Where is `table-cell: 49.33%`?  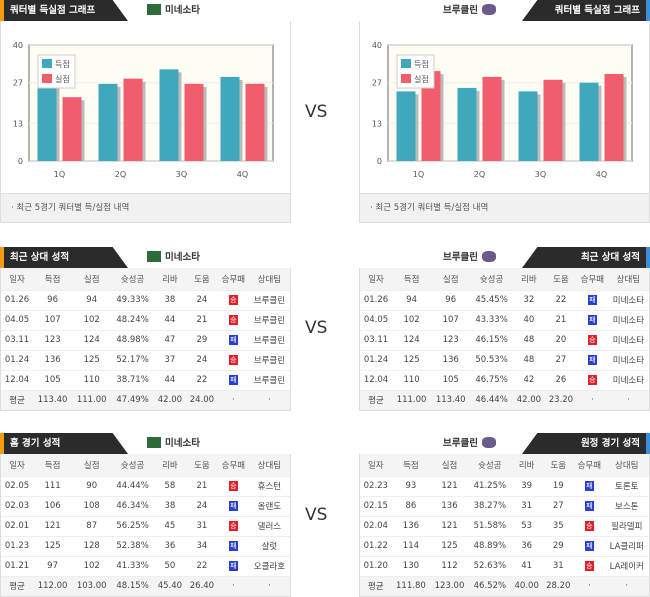 table-cell: 49.33% is located at coordinates (132, 299).